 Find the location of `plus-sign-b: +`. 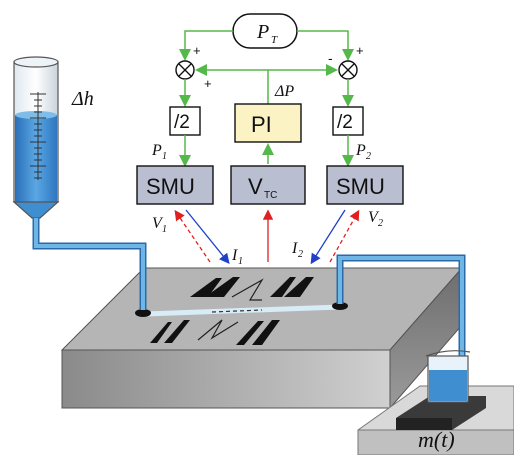

plus-sign-b: + is located at coordinates (208, 83).